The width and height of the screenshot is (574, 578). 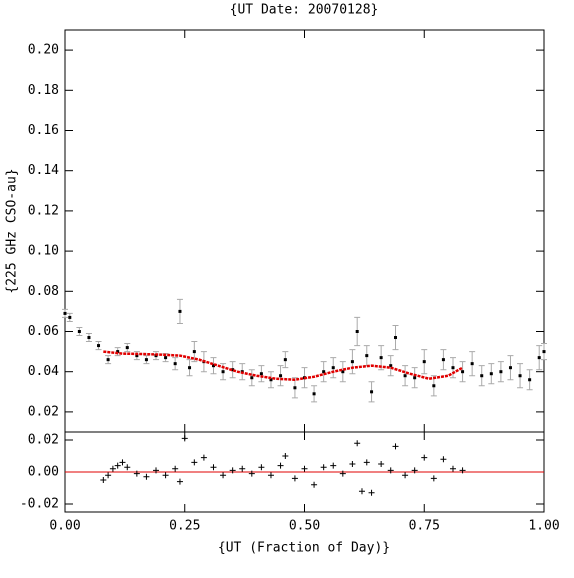 What do you see at coordinates (43, 371) in the screenshot?
I see `y-tick-label: 0.04` at bounding box center [43, 371].